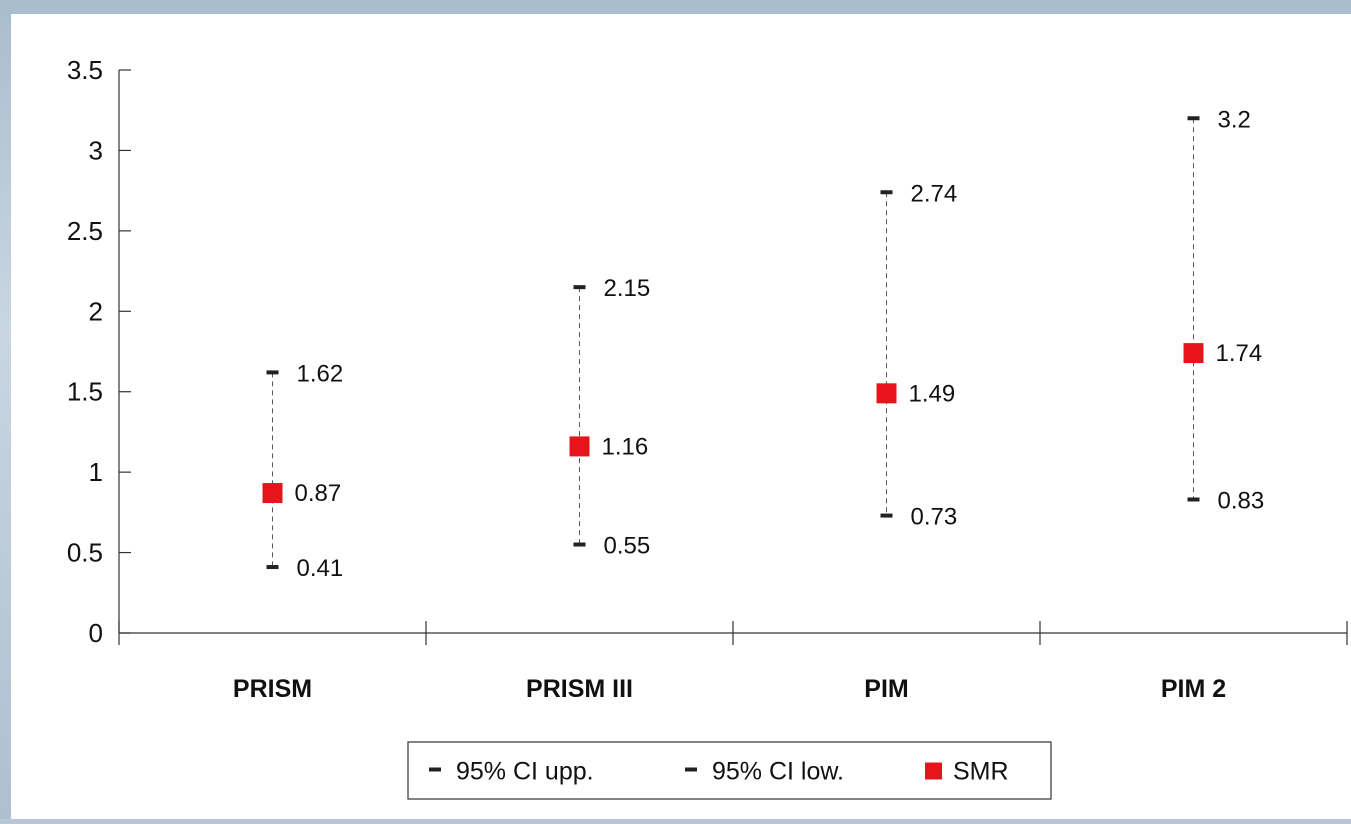 Image resolution: width=1351 pixels, height=824 pixels. What do you see at coordinates (981, 772) in the screenshot?
I see `legend-smr-label: SMR` at bounding box center [981, 772].